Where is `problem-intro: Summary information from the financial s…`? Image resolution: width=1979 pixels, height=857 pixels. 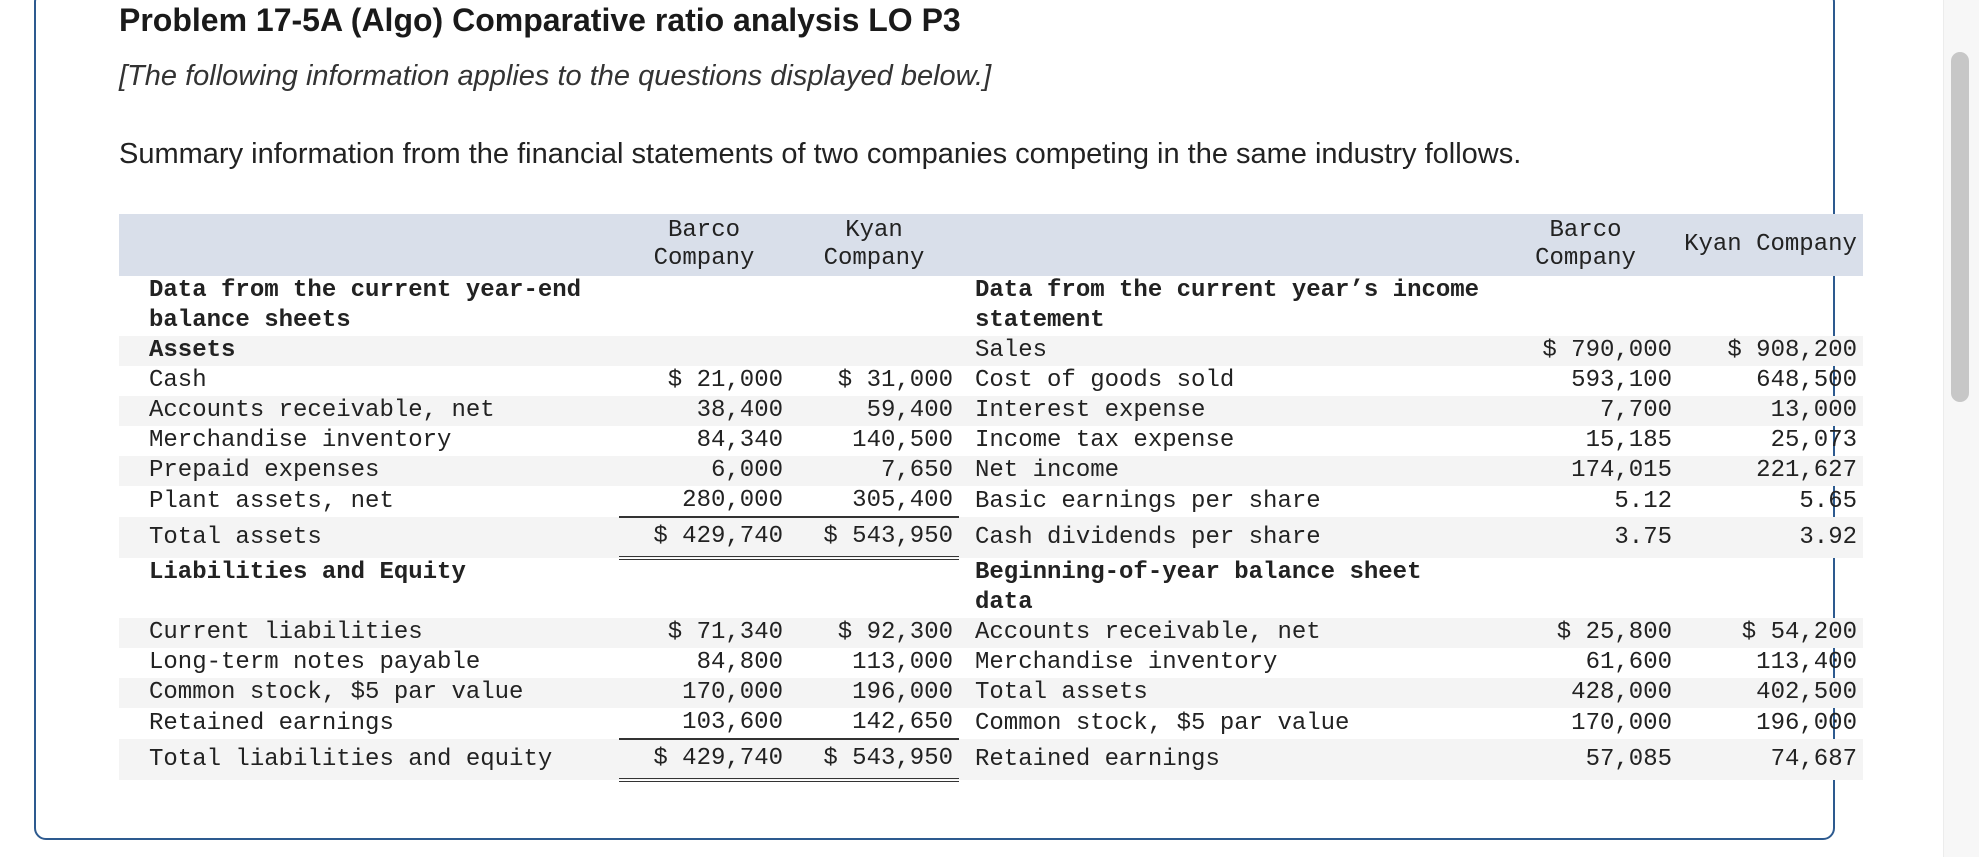
problem-intro: Summary information from the financial s… is located at coordinates (820, 154).